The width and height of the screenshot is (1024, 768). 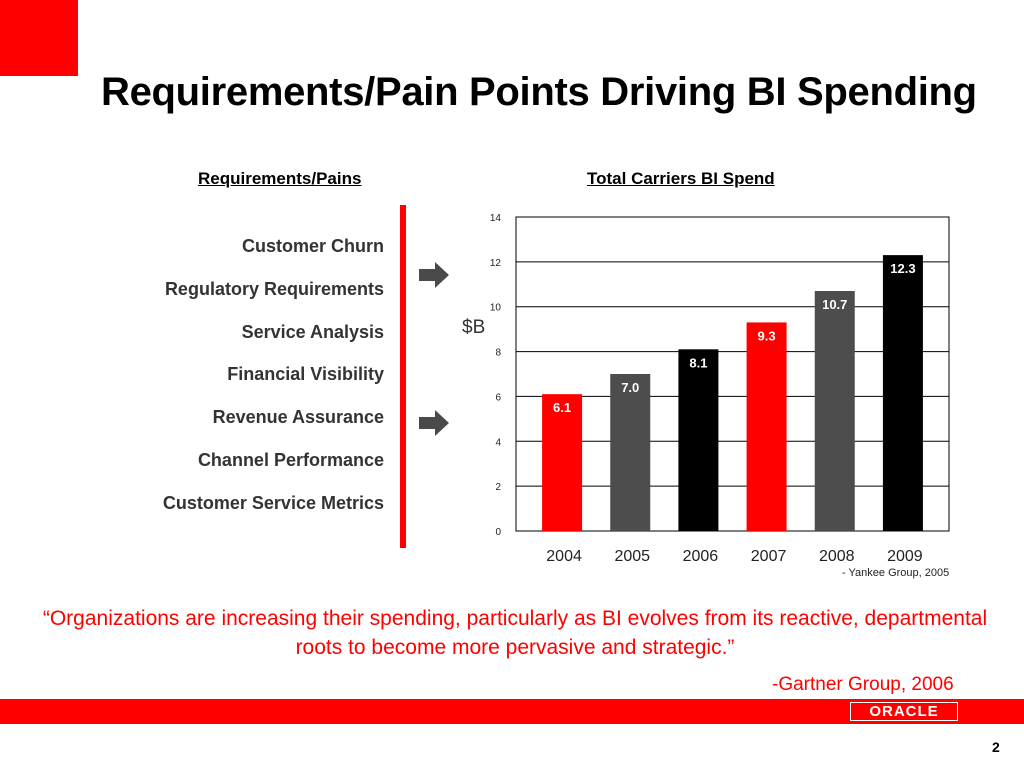 What do you see at coordinates (496, 263) in the screenshot?
I see `y-tick-label: 12` at bounding box center [496, 263].